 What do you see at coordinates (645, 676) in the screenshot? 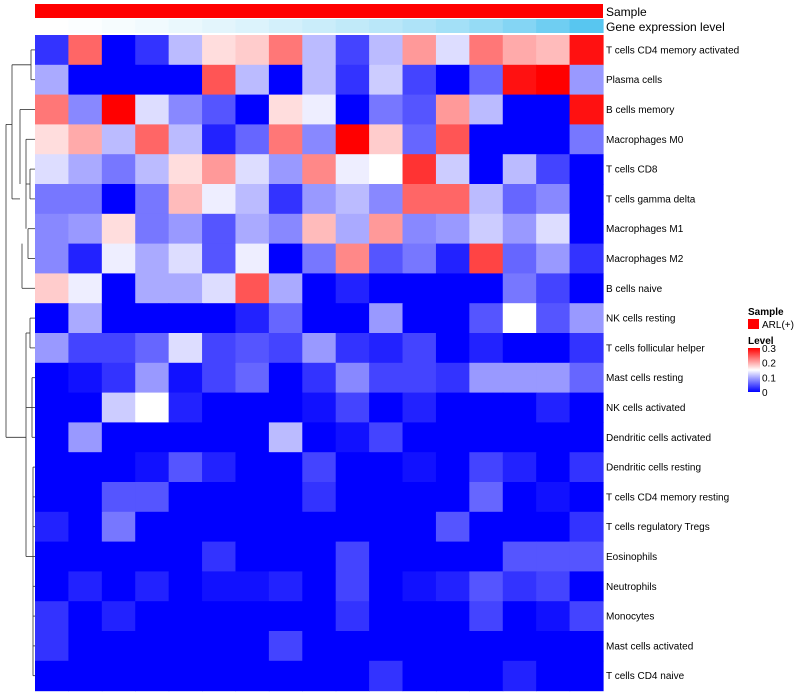
I see `row-label: T cells CD4 naive` at bounding box center [645, 676].